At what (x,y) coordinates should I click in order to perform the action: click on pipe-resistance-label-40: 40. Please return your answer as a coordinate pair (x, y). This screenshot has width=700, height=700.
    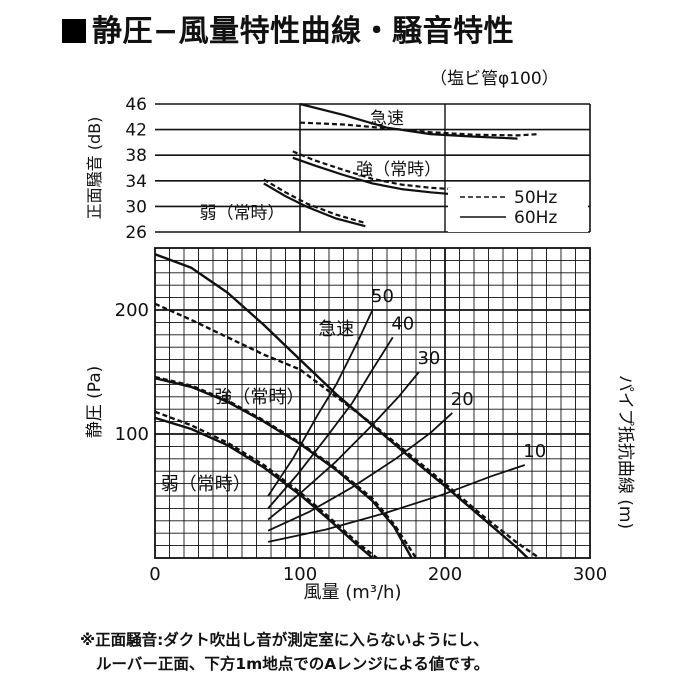
    Looking at the image, I should click on (402, 323).